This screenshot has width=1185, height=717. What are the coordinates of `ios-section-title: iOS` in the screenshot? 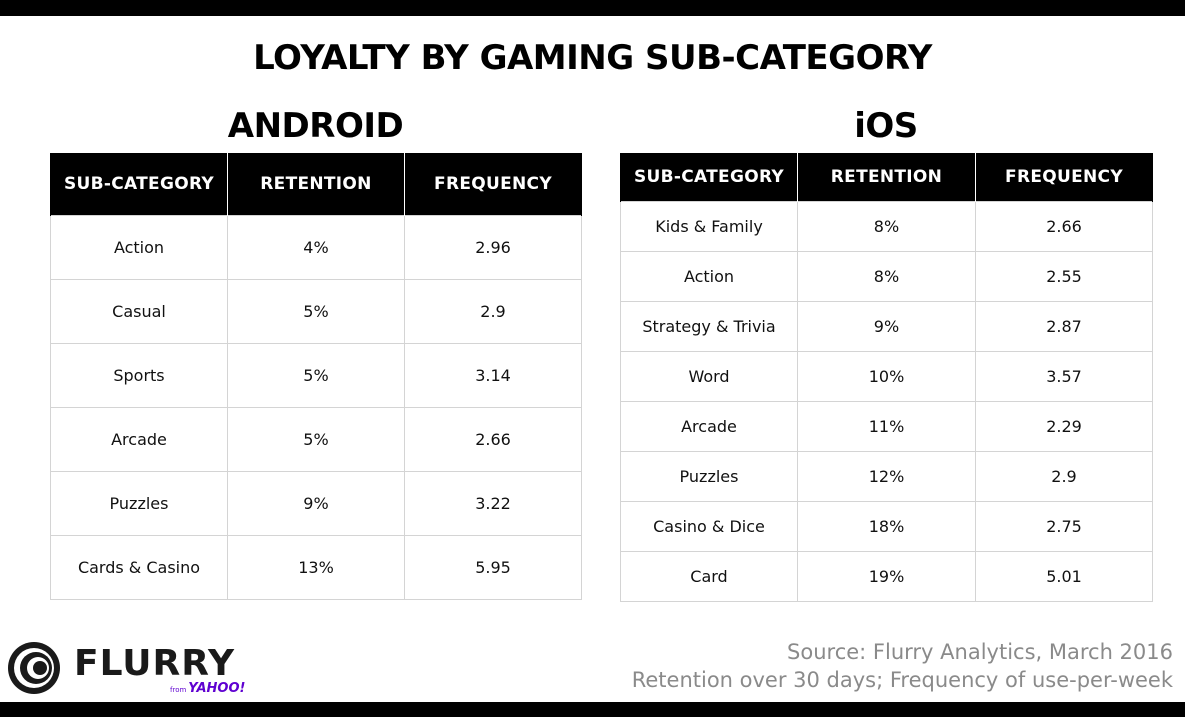 It's located at (886, 126).